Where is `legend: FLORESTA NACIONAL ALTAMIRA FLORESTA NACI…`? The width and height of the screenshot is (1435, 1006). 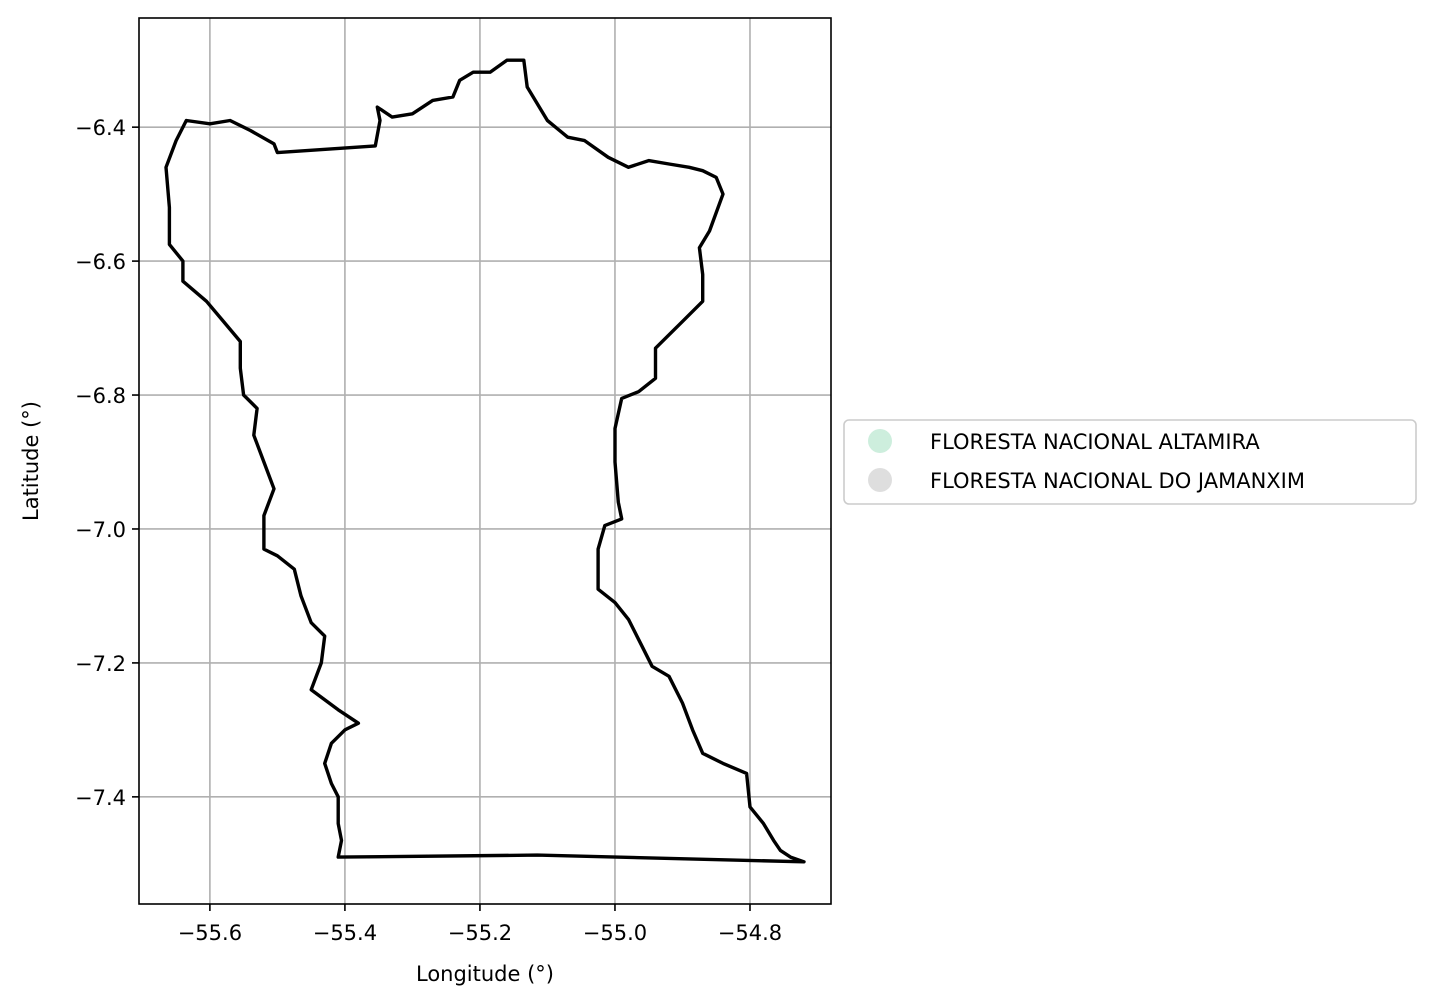
legend: FLORESTA NACIONAL ALTAMIRA FLORESTA NACI… is located at coordinates (1130, 462).